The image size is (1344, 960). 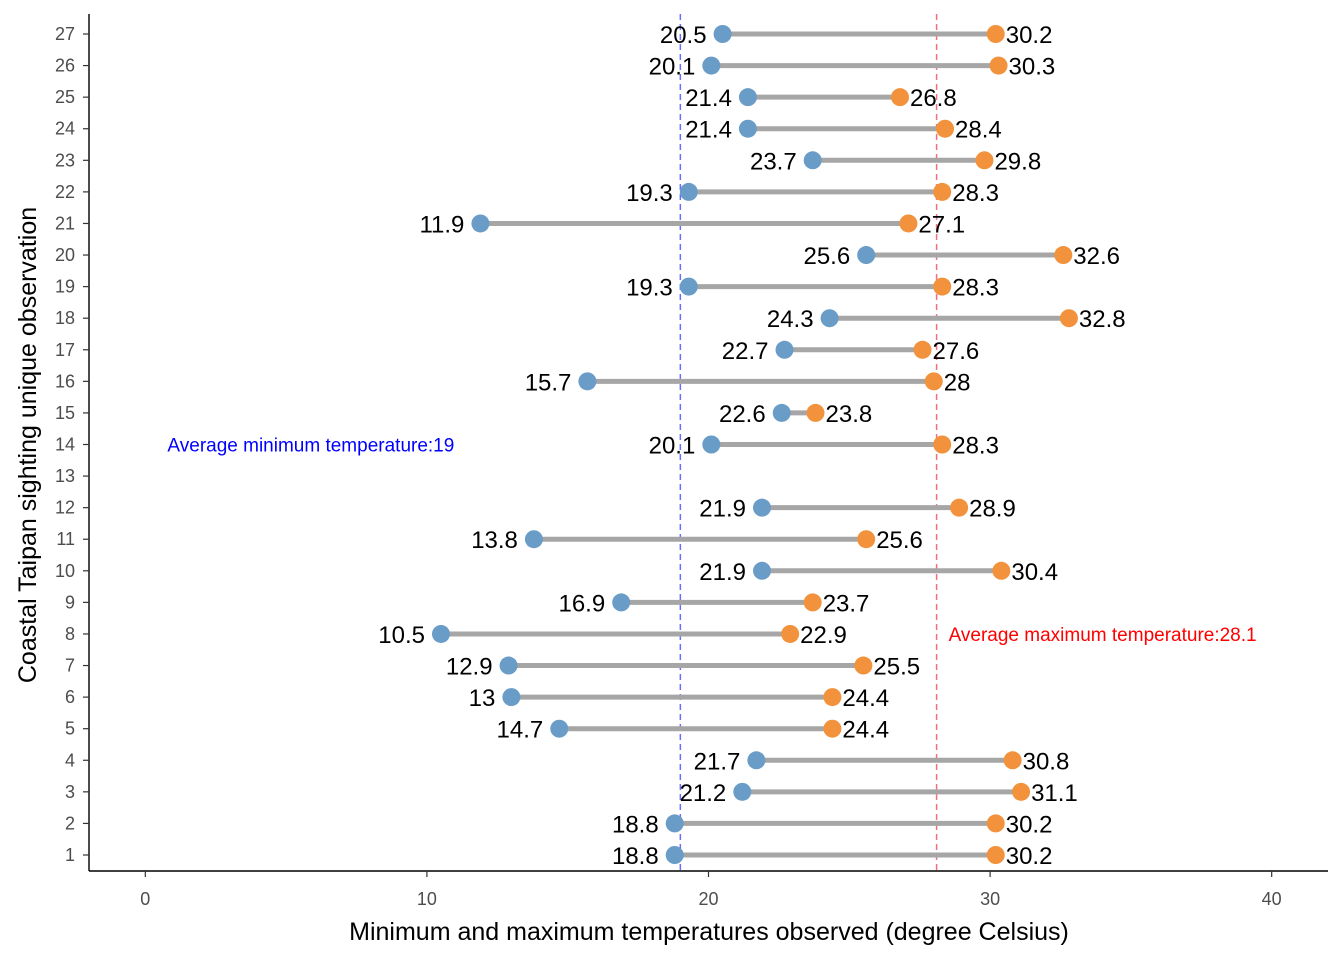 What do you see at coordinates (1046, 761) in the screenshot?
I see `max-value-label: 30.8` at bounding box center [1046, 761].